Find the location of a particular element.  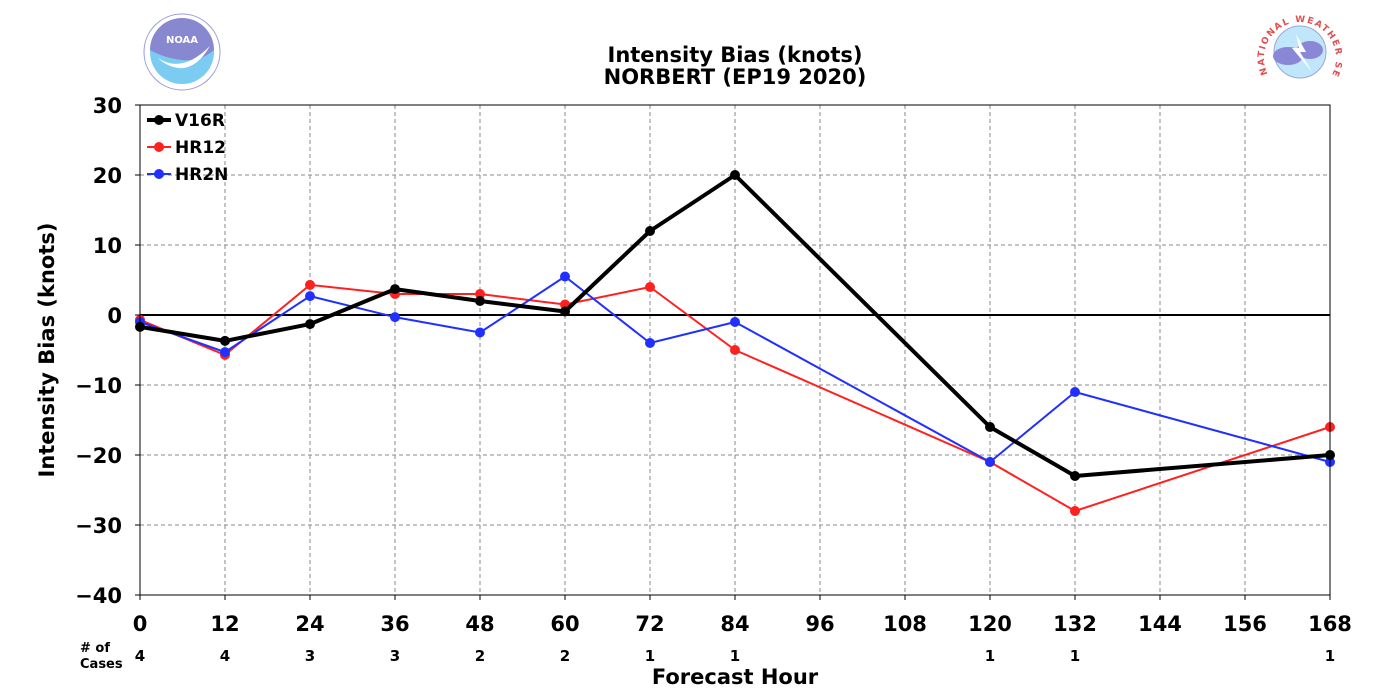

y-tick-label: 0 is located at coordinates (114, 316).